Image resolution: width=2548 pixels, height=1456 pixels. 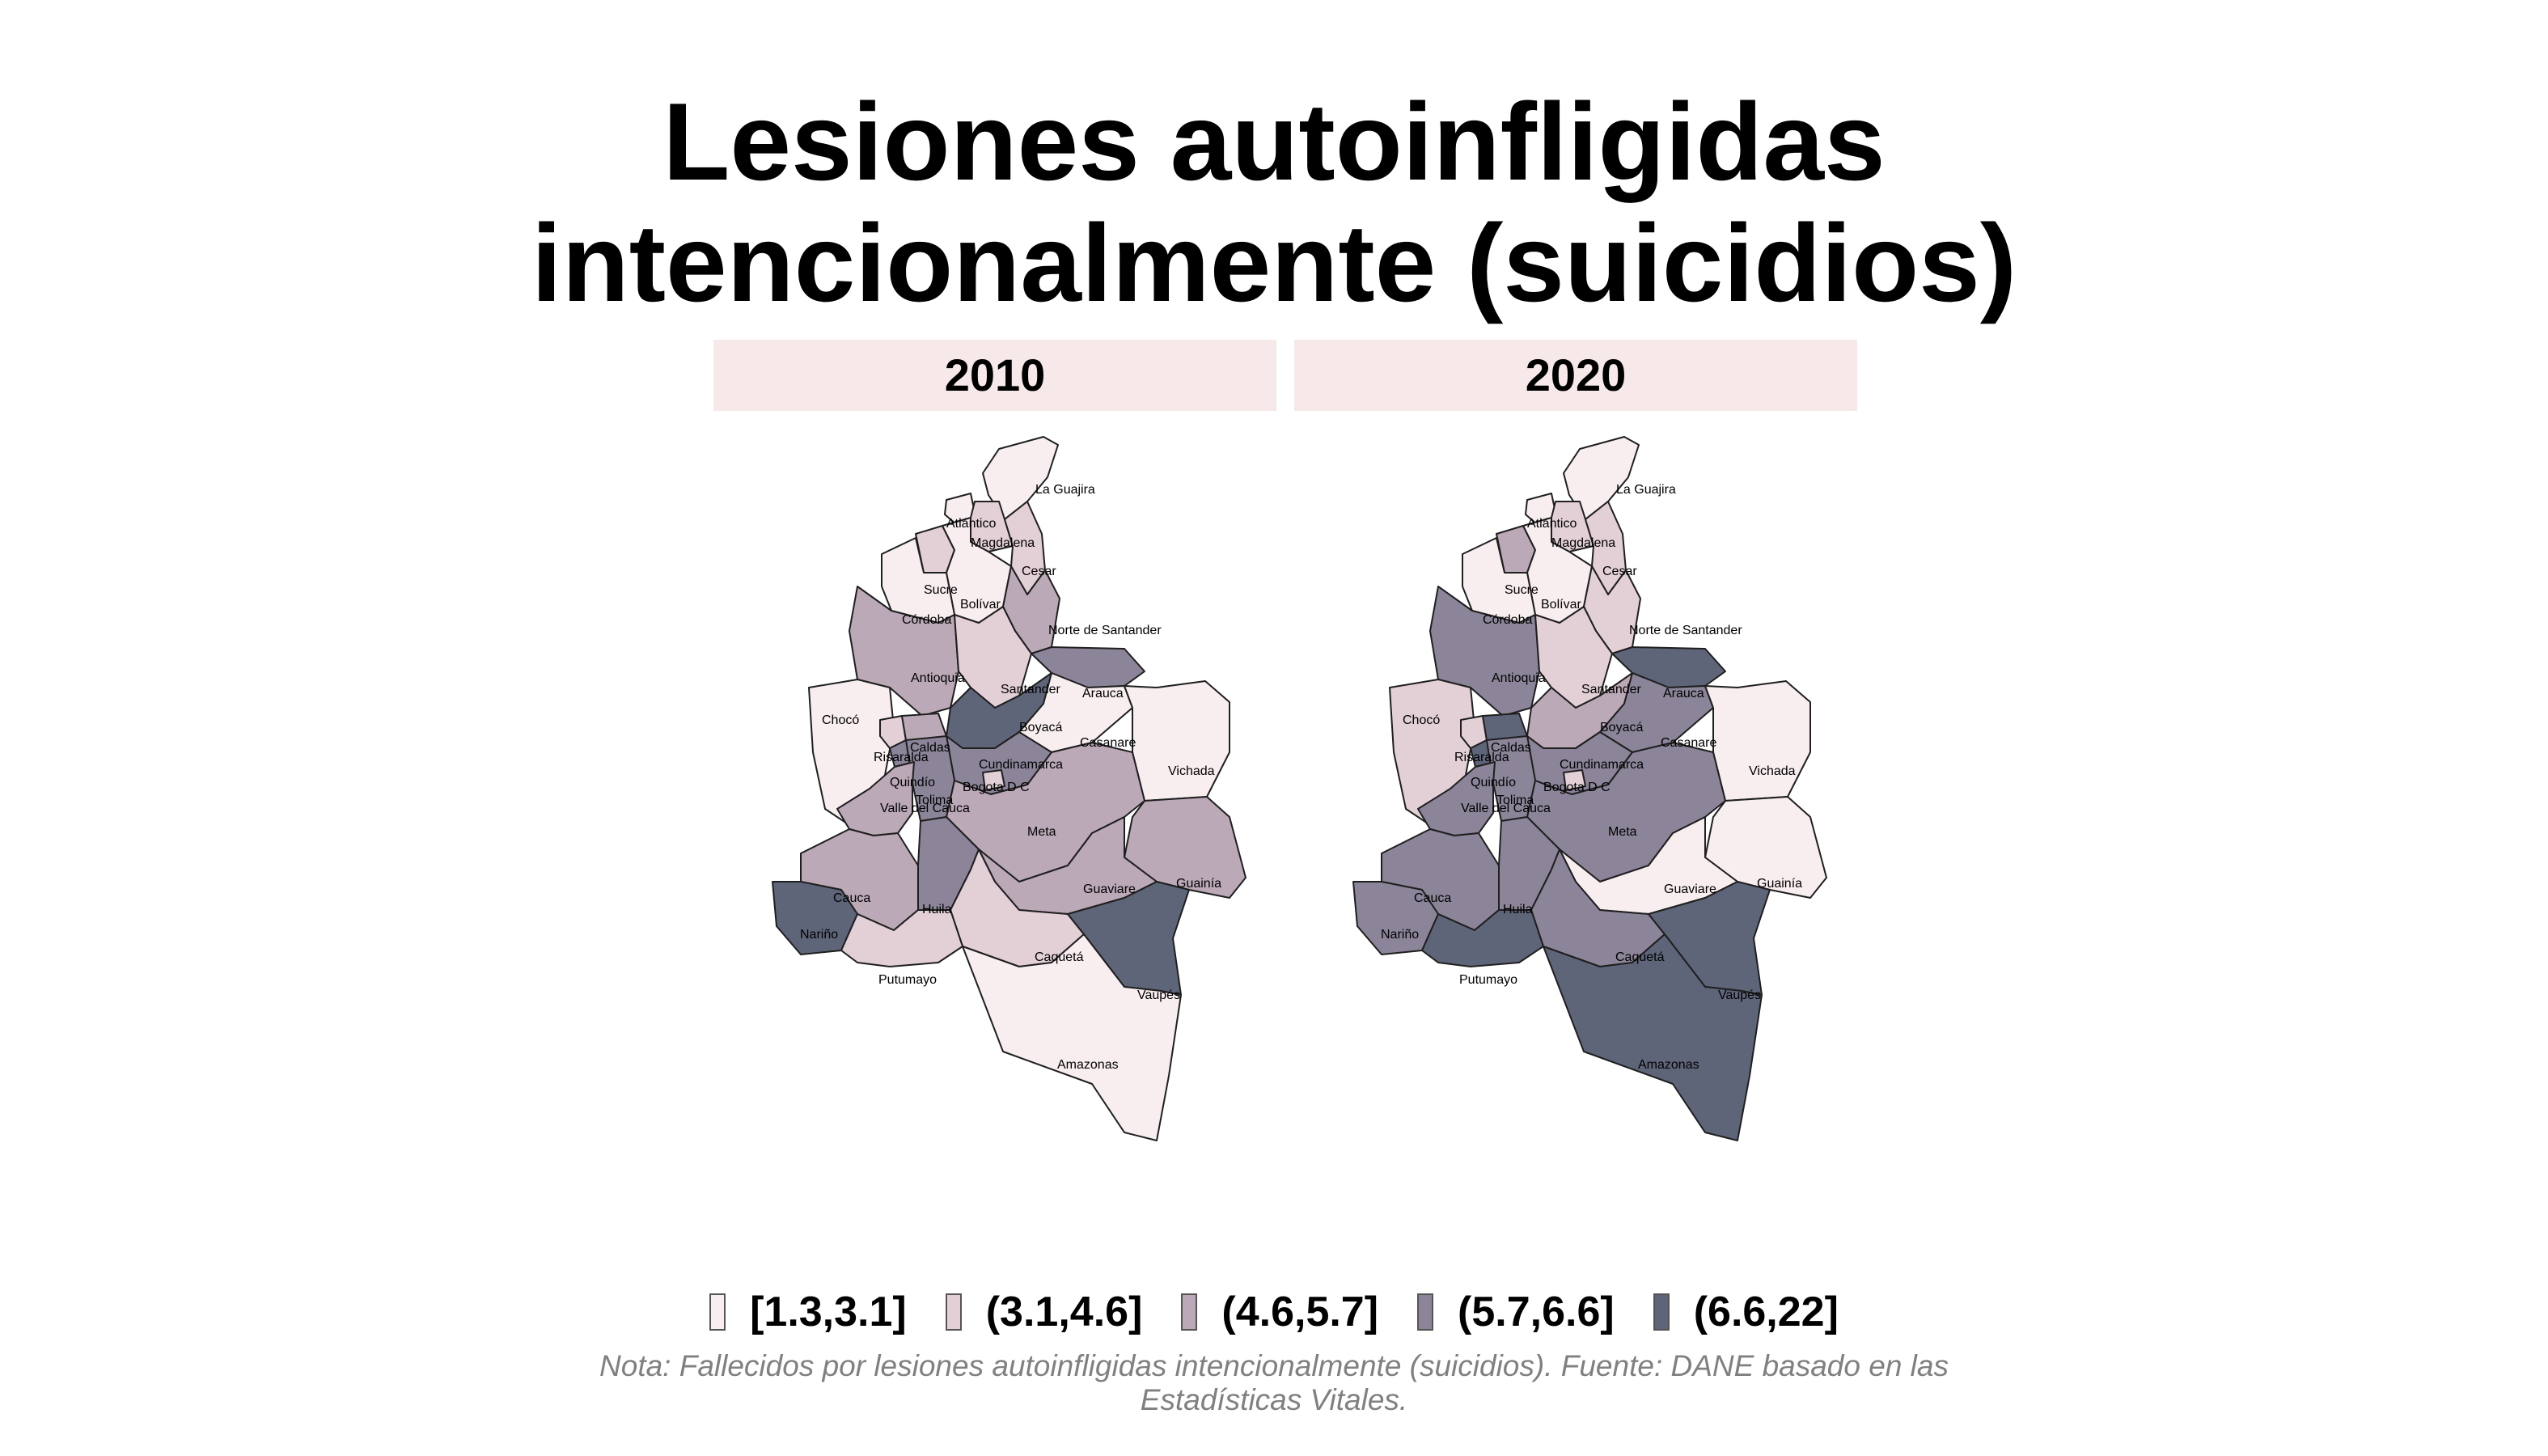 What do you see at coordinates (994, 375) in the screenshot?
I see `panel-header-2010: 2010` at bounding box center [994, 375].